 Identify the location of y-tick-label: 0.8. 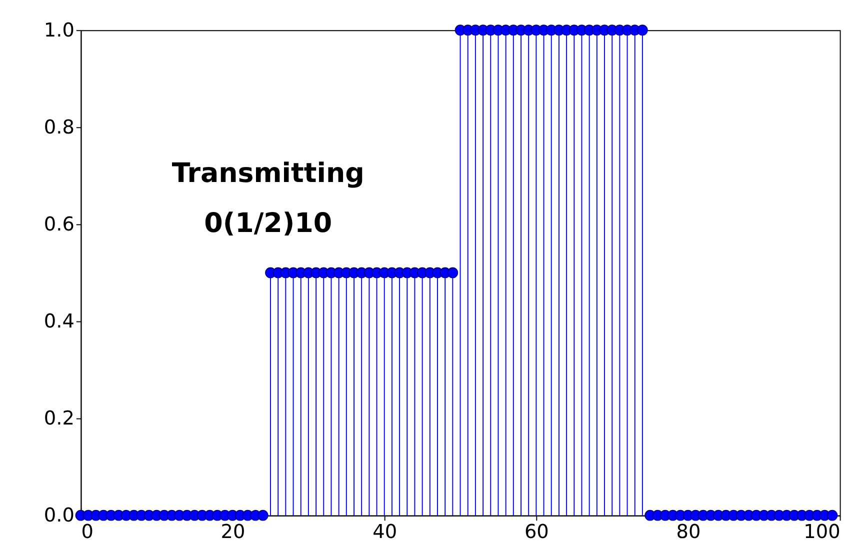
(59, 126).